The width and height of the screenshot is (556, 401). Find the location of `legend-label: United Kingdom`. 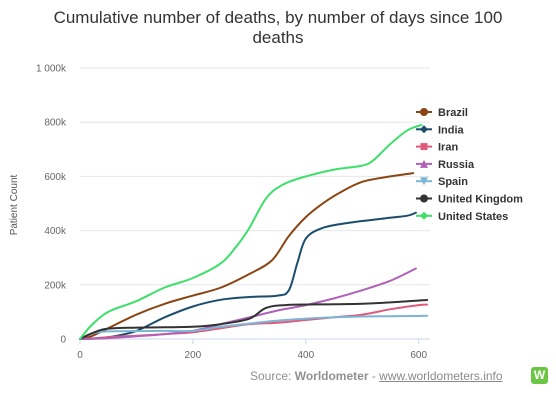

legend-label: United Kingdom is located at coordinates (480, 200).